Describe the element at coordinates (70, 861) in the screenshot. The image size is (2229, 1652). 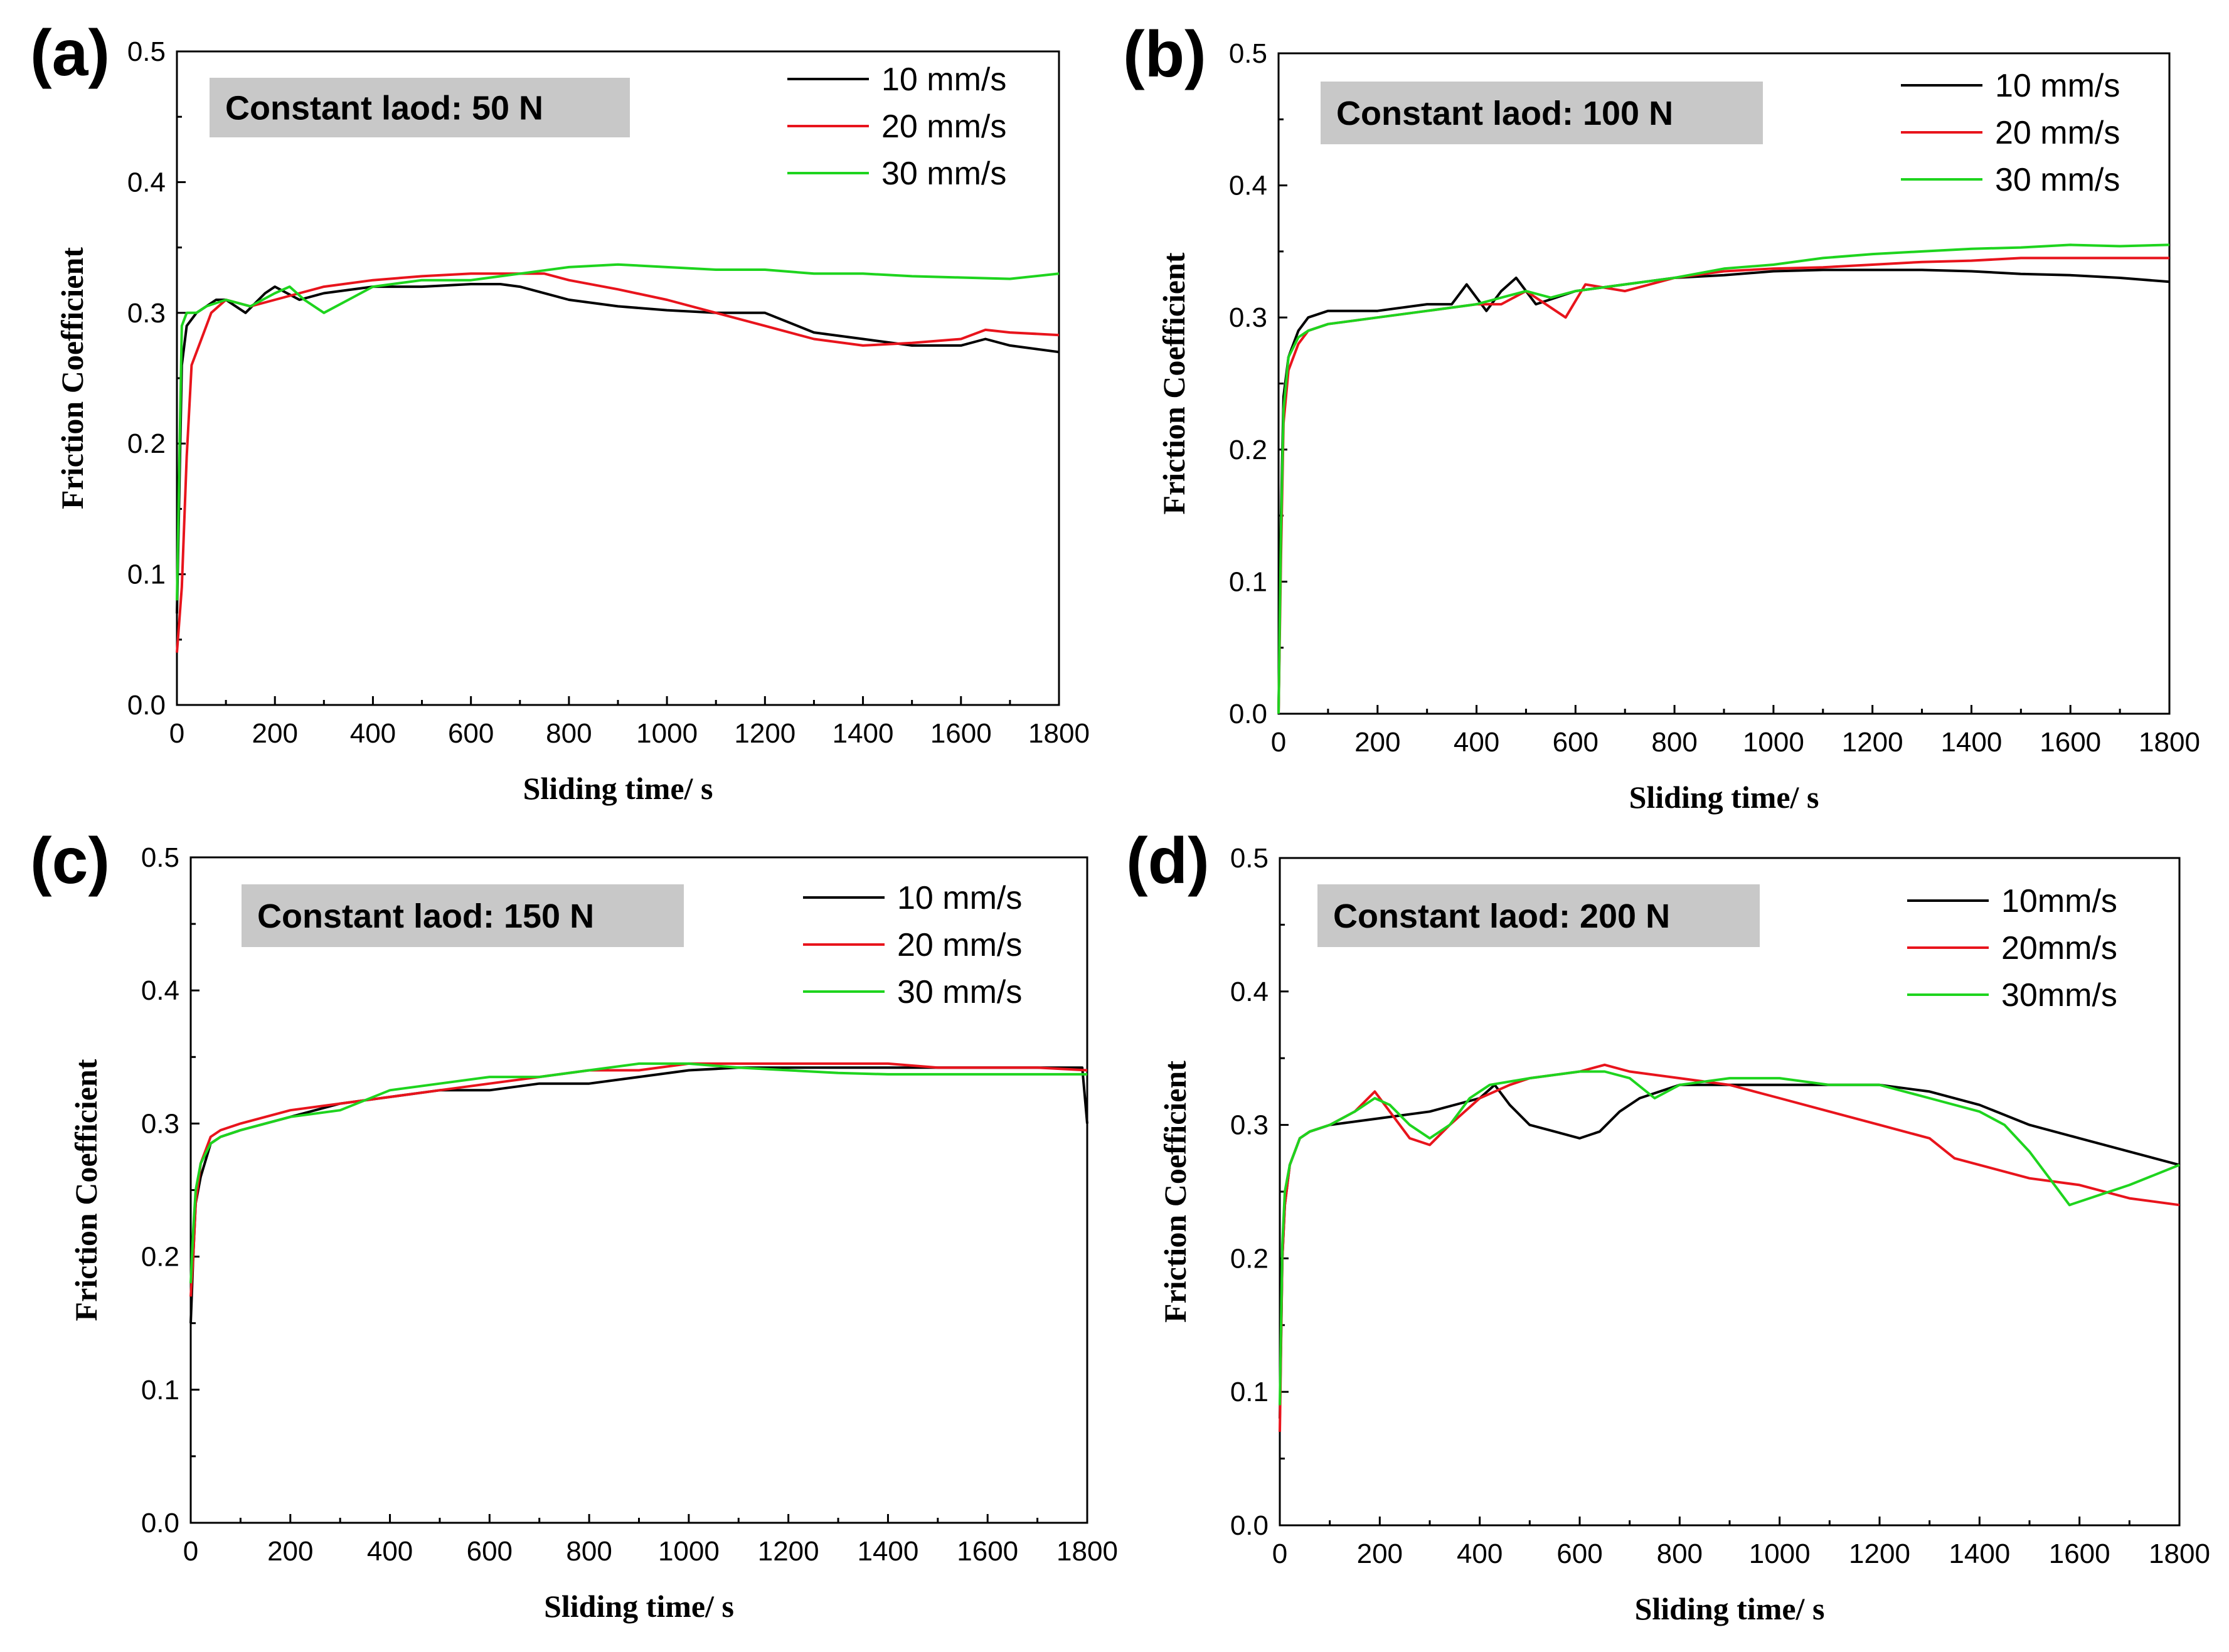
I see `panel-label: (c)` at that location.